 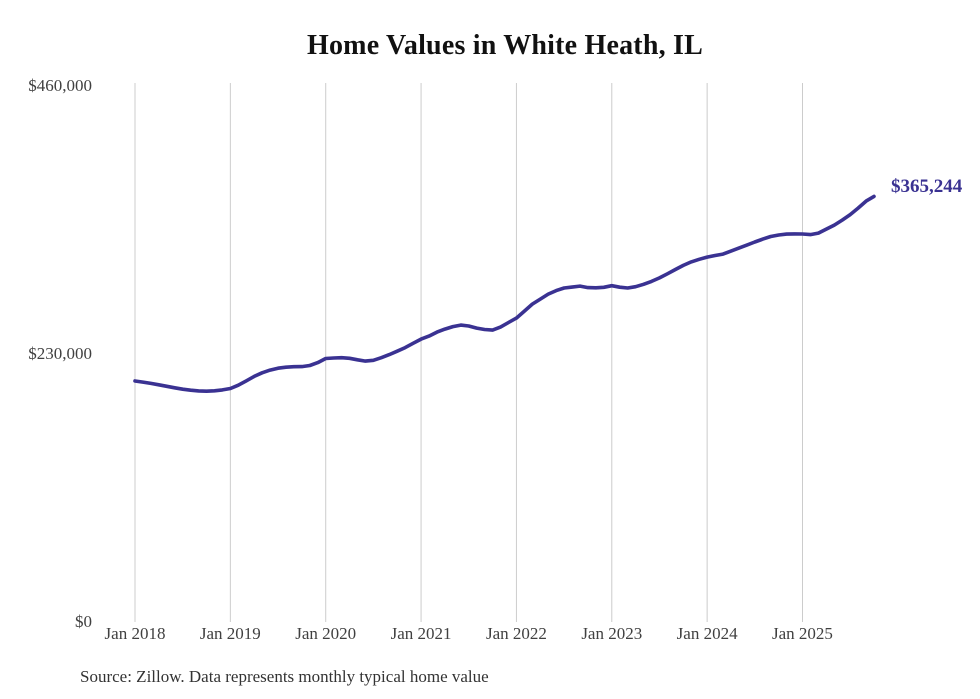 I want to click on latest-value-label: $365,244, so click(x=927, y=187).